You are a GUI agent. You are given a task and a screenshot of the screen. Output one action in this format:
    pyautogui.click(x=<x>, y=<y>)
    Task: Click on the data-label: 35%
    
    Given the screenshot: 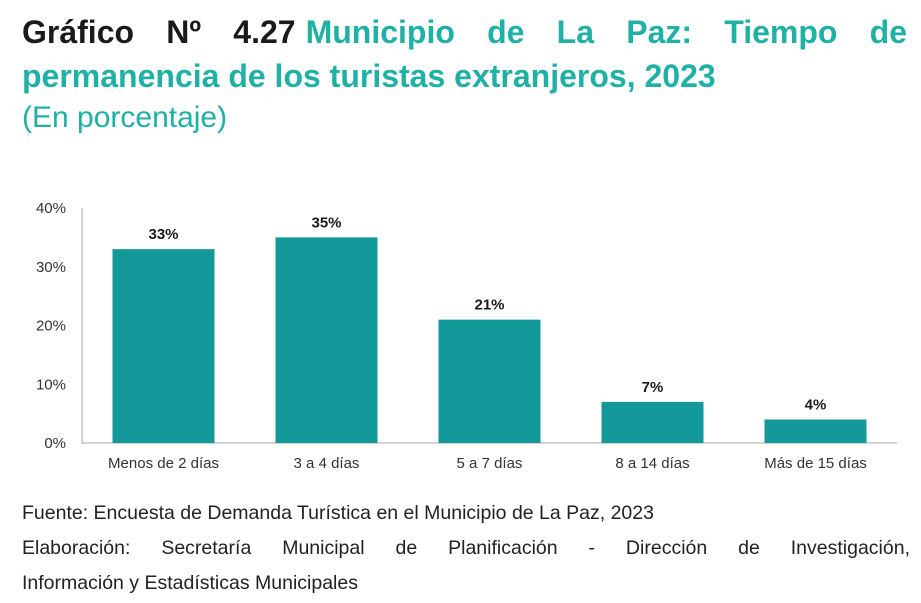 What is the action you would take?
    pyautogui.click(x=326, y=222)
    